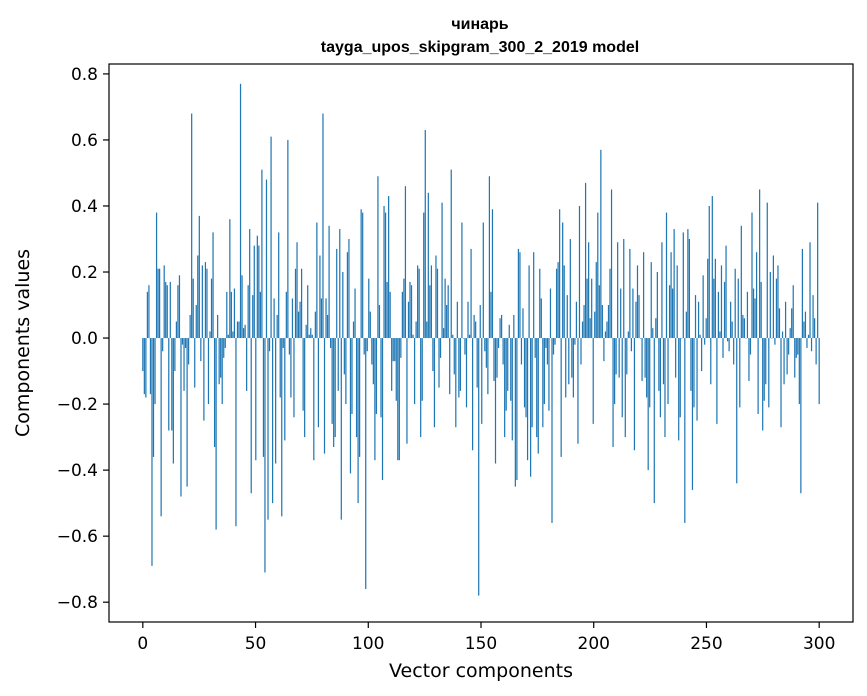  What do you see at coordinates (77, 603) in the screenshot?
I see `y-tick-label: −0.8` at bounding box center [77, 603].